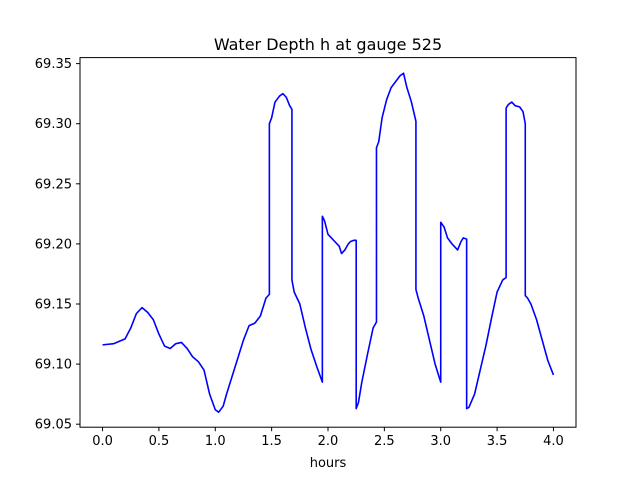 This screenshot has width=640, height=480. What do you see at coordinates (497, 441) in the screenshot?
I see `x-tick-label: 3.5` at bounding box center [497, 441].